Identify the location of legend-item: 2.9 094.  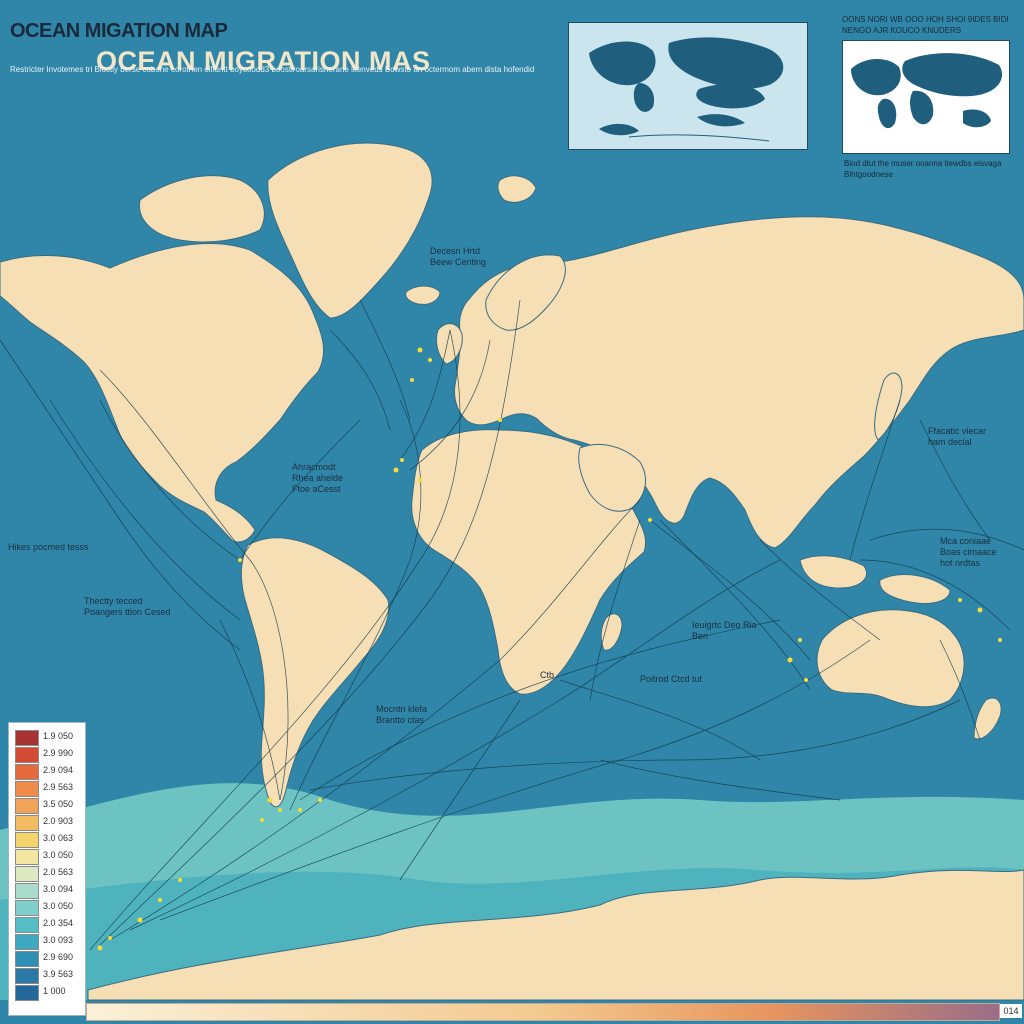
(48, 771).